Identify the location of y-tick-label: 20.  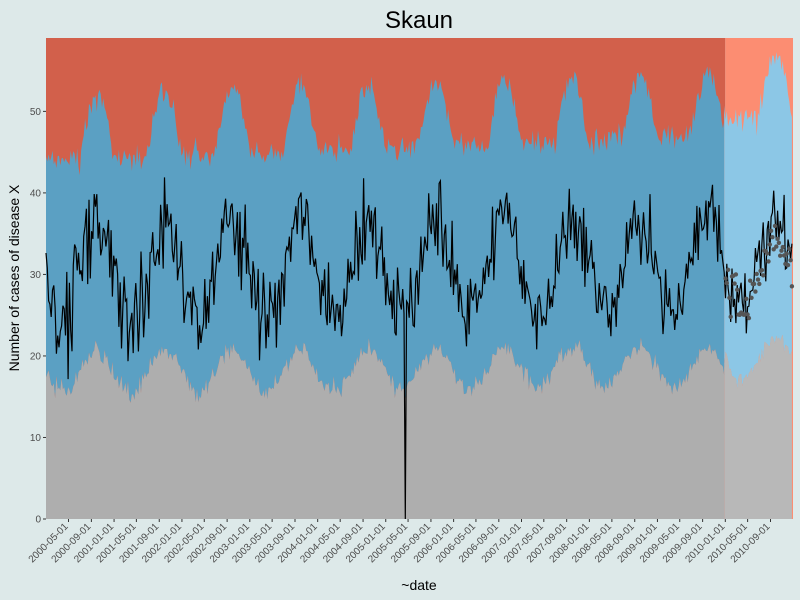
(36, 356).